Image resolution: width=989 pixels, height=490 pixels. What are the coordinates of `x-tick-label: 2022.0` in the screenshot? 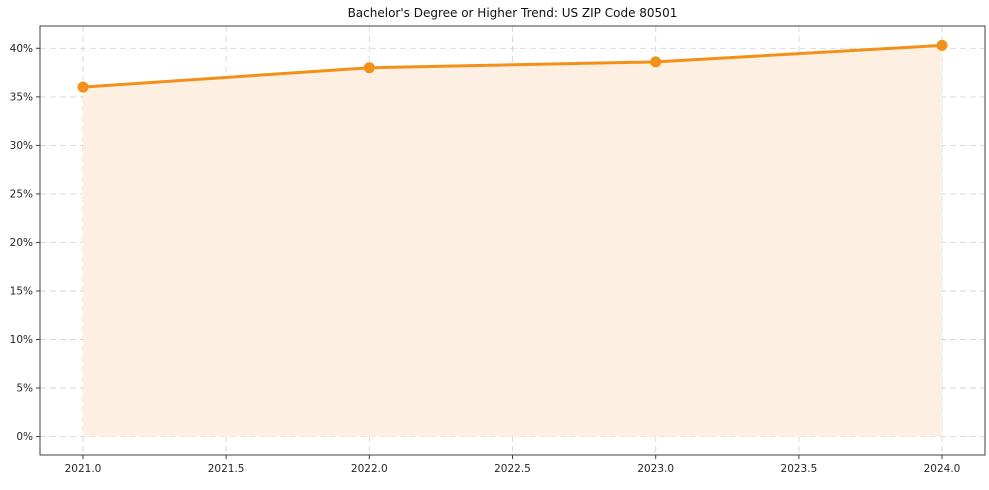 It's located at (369, 469).